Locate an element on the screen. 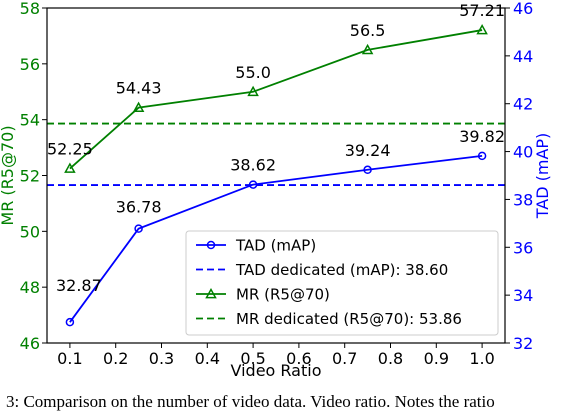 This screenshot has height=412, width=568. tad-data-label: 39.82 is located at coordinates (482, 136).